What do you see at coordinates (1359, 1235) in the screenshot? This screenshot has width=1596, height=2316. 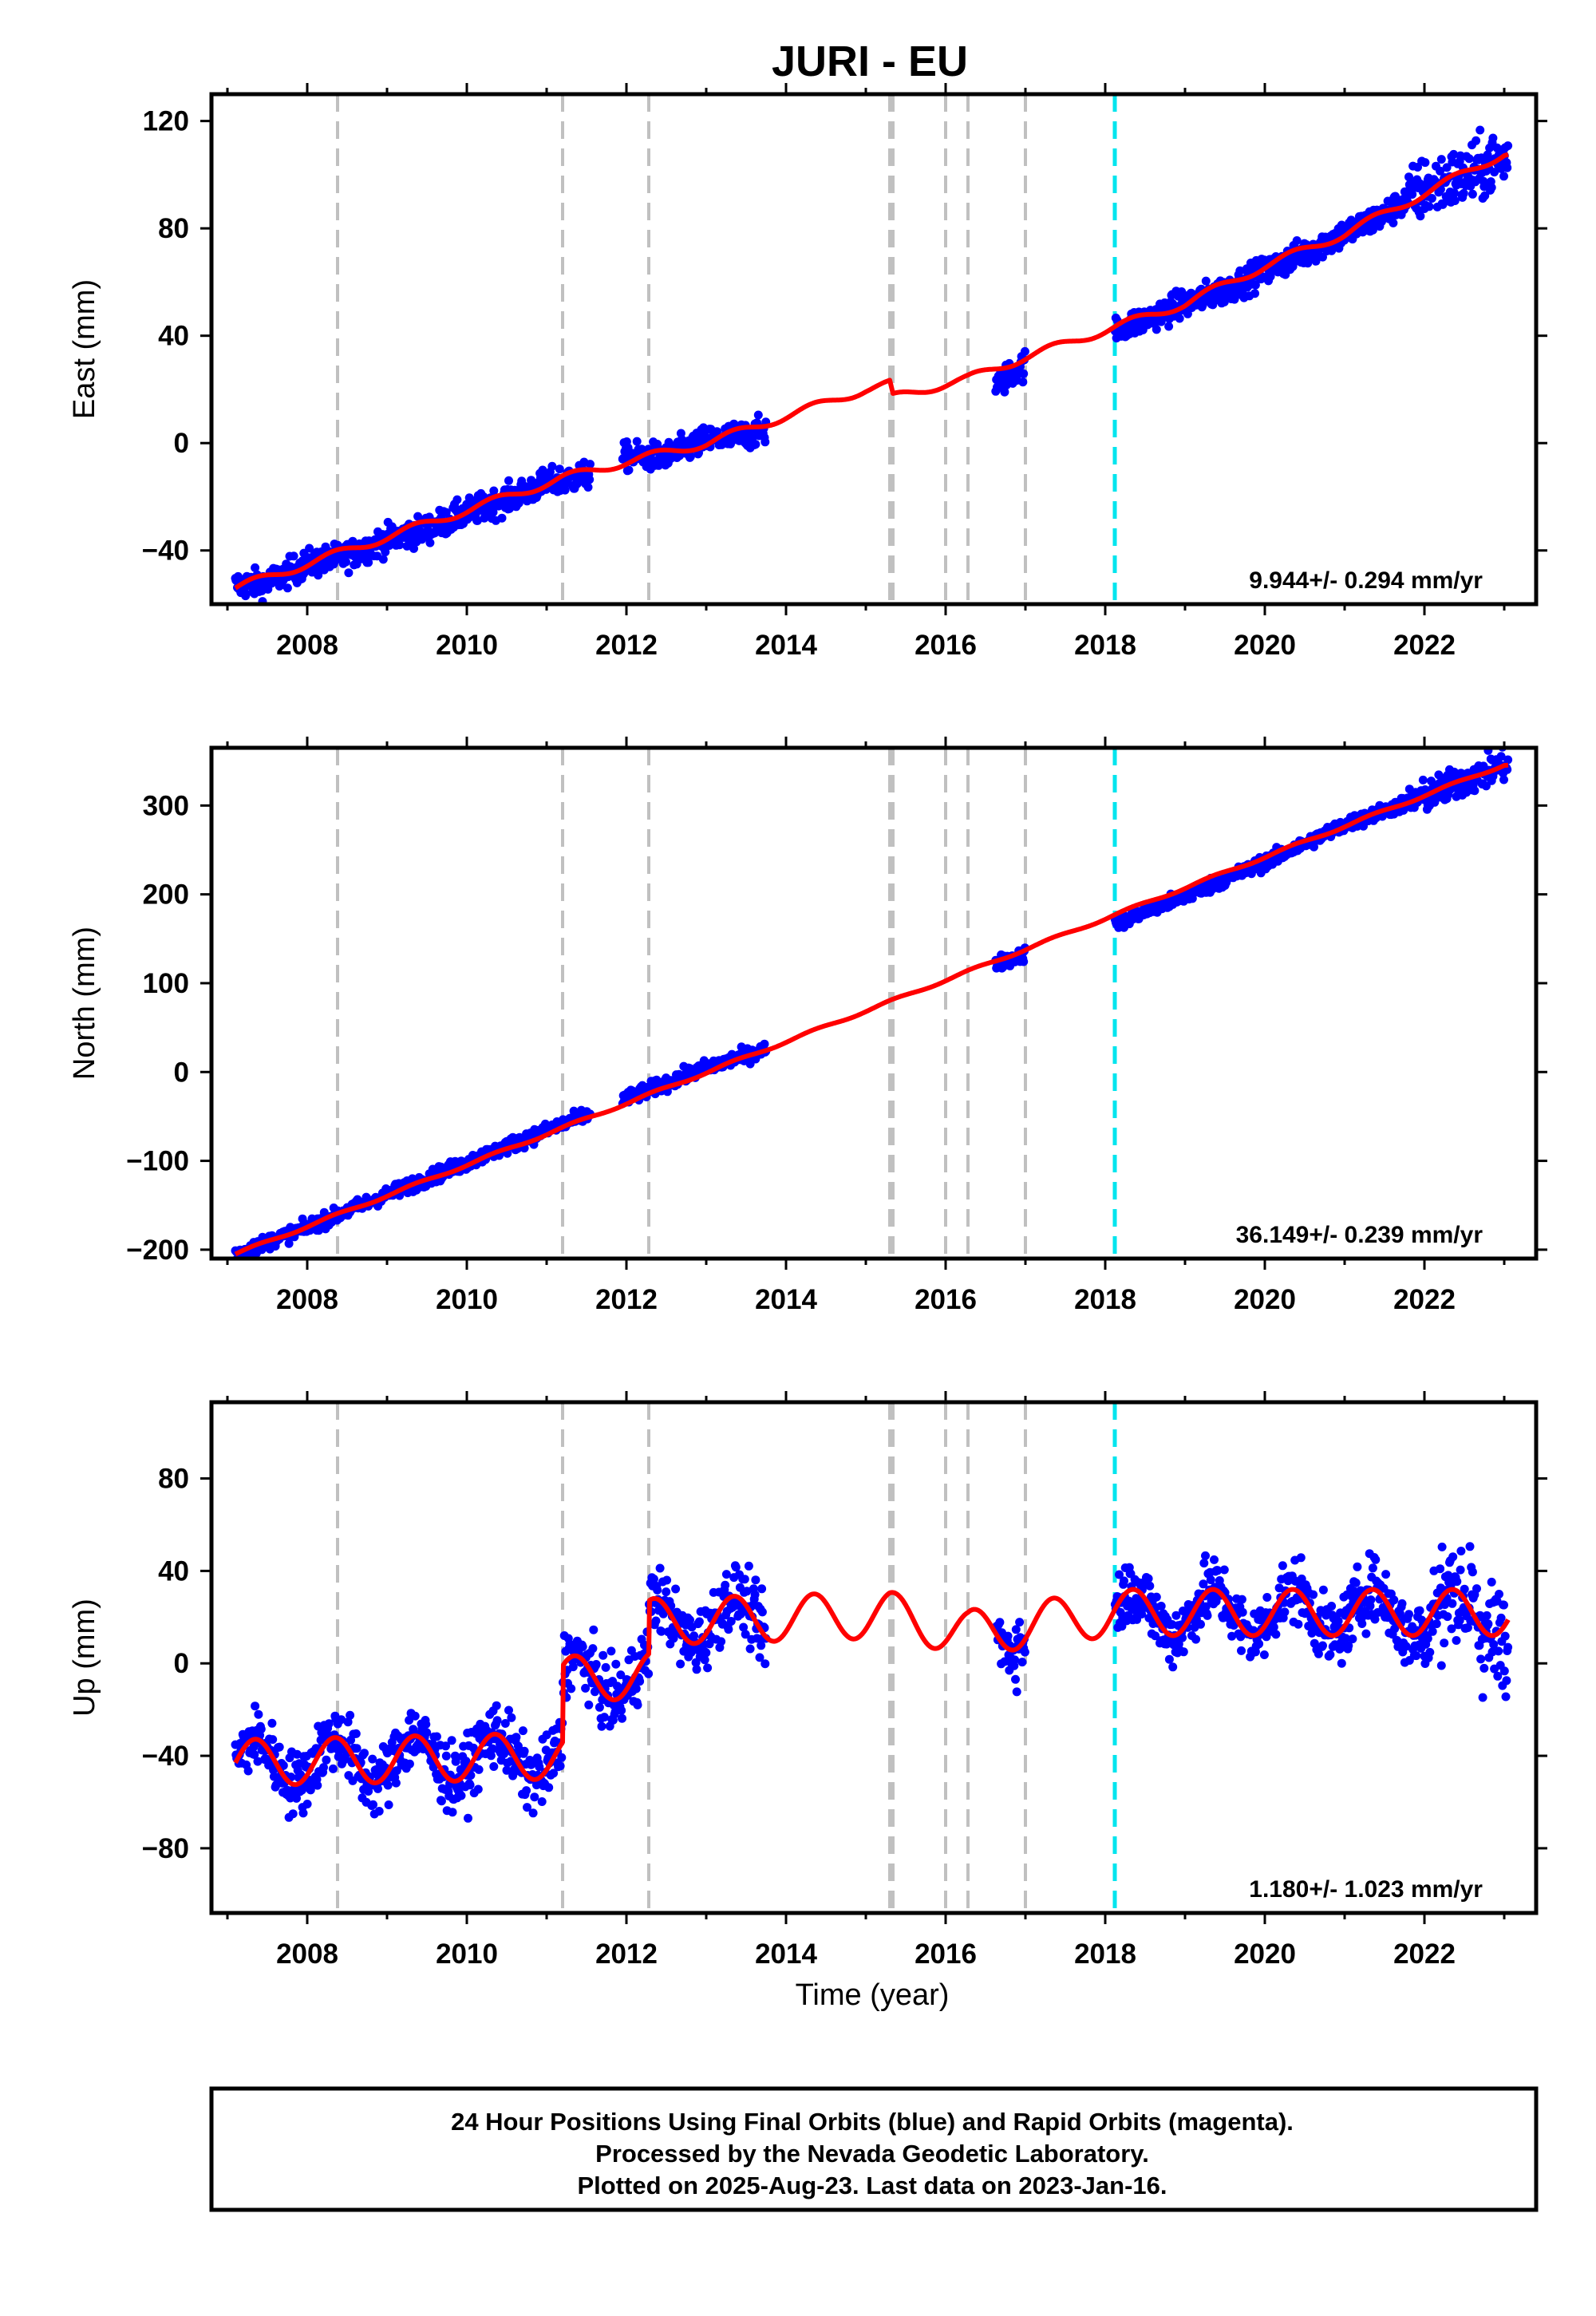 I see `rate-label: 36.149+/- 0.239 mm/yr` at bounding box center [1359, 1235].